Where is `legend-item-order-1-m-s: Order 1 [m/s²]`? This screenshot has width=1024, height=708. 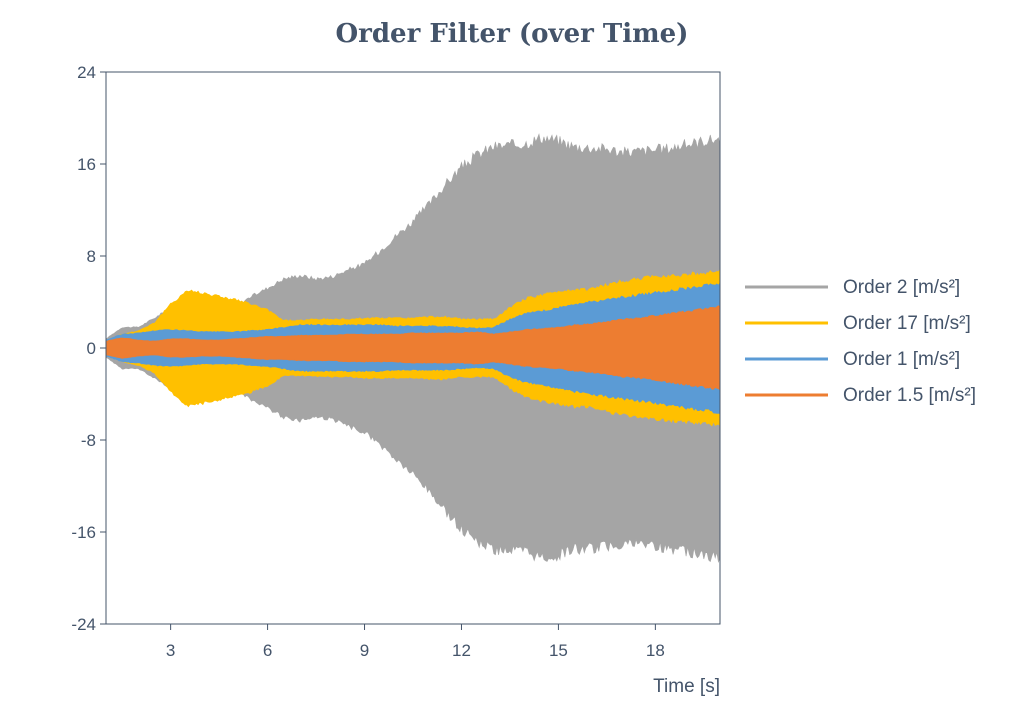
legend-item-order-1-m-s: Order 1 [m/s²] is located at coordinates (852, 359).